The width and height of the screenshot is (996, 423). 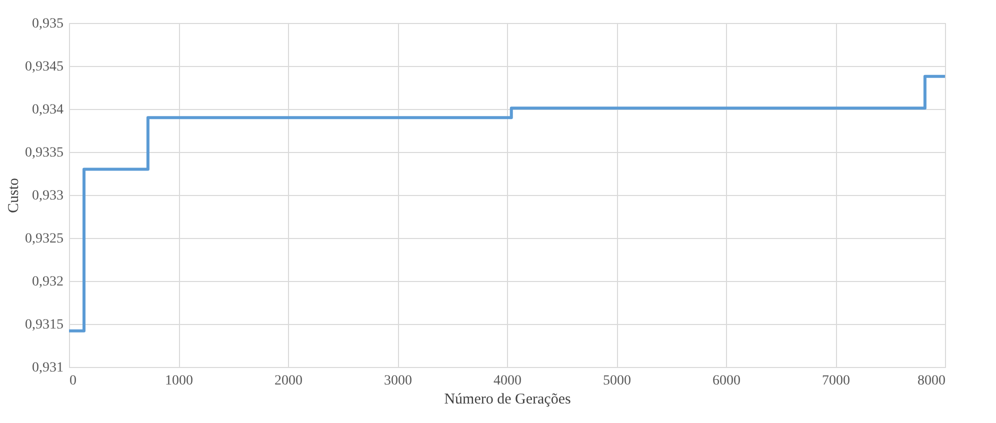 I want to click on y-axis-title: Custo, so click(x=14, y=196).